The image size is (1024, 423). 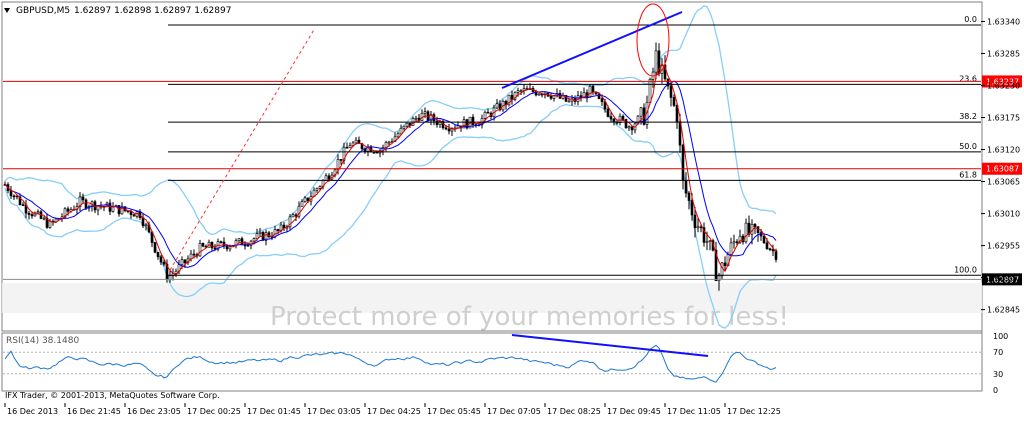 What do you see at coordinates (492, 298) in the screenshot?
I see `watermark-band` at bounding box center [492, 298].